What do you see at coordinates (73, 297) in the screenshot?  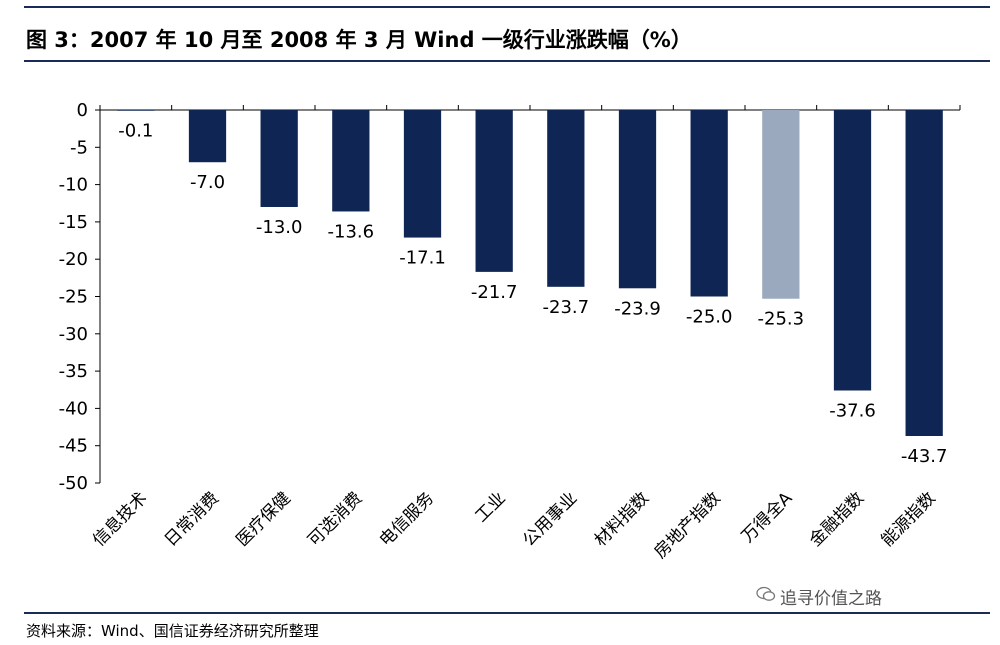 I see `y-tick-label: -25` at bounding box center [73, 297].